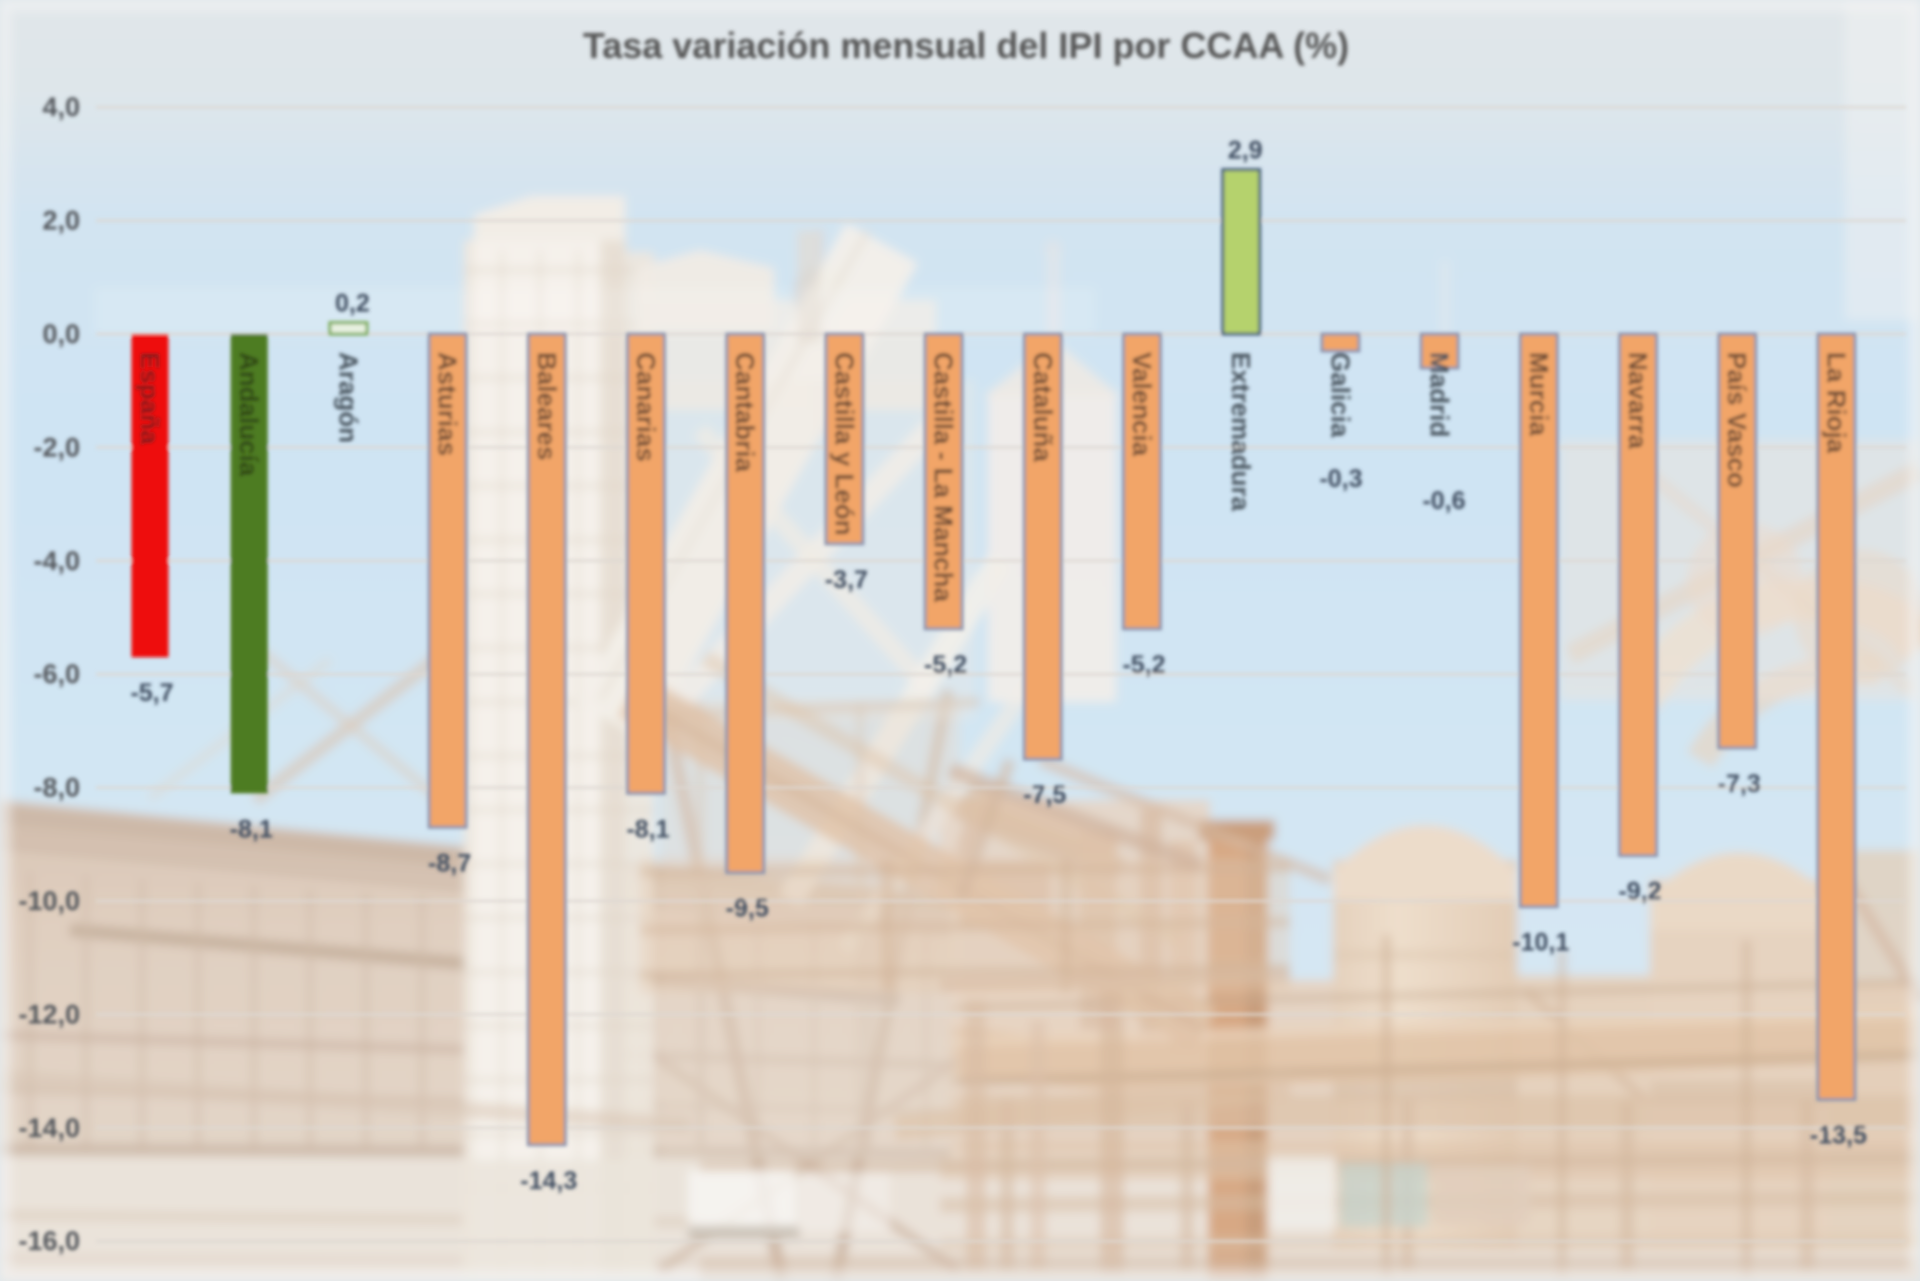 The width and height of the screenshot is (1920, 1281). What do you see at coordinates (944, 477) in the screenshot?
I see `svg-text: Castilla - La Mancha` at bounding box center [944, 477].